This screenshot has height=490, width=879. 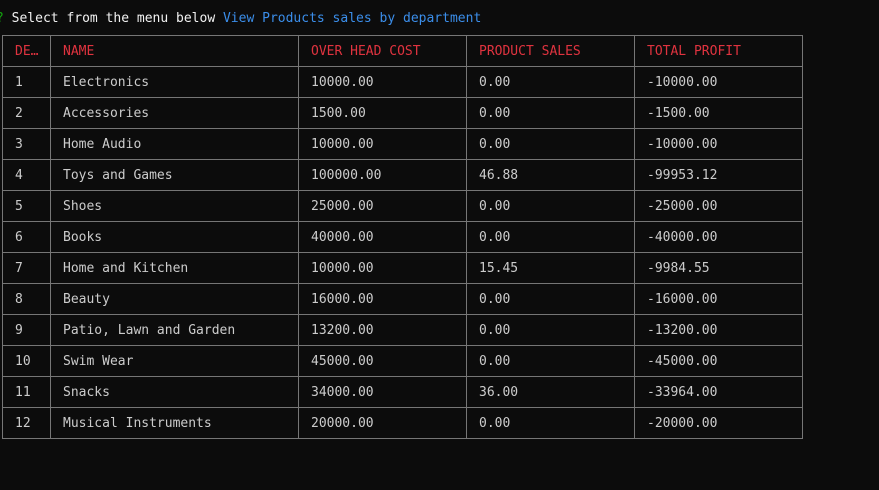 I want to click on cell-department-id: 11, so click(x=26, y=392).